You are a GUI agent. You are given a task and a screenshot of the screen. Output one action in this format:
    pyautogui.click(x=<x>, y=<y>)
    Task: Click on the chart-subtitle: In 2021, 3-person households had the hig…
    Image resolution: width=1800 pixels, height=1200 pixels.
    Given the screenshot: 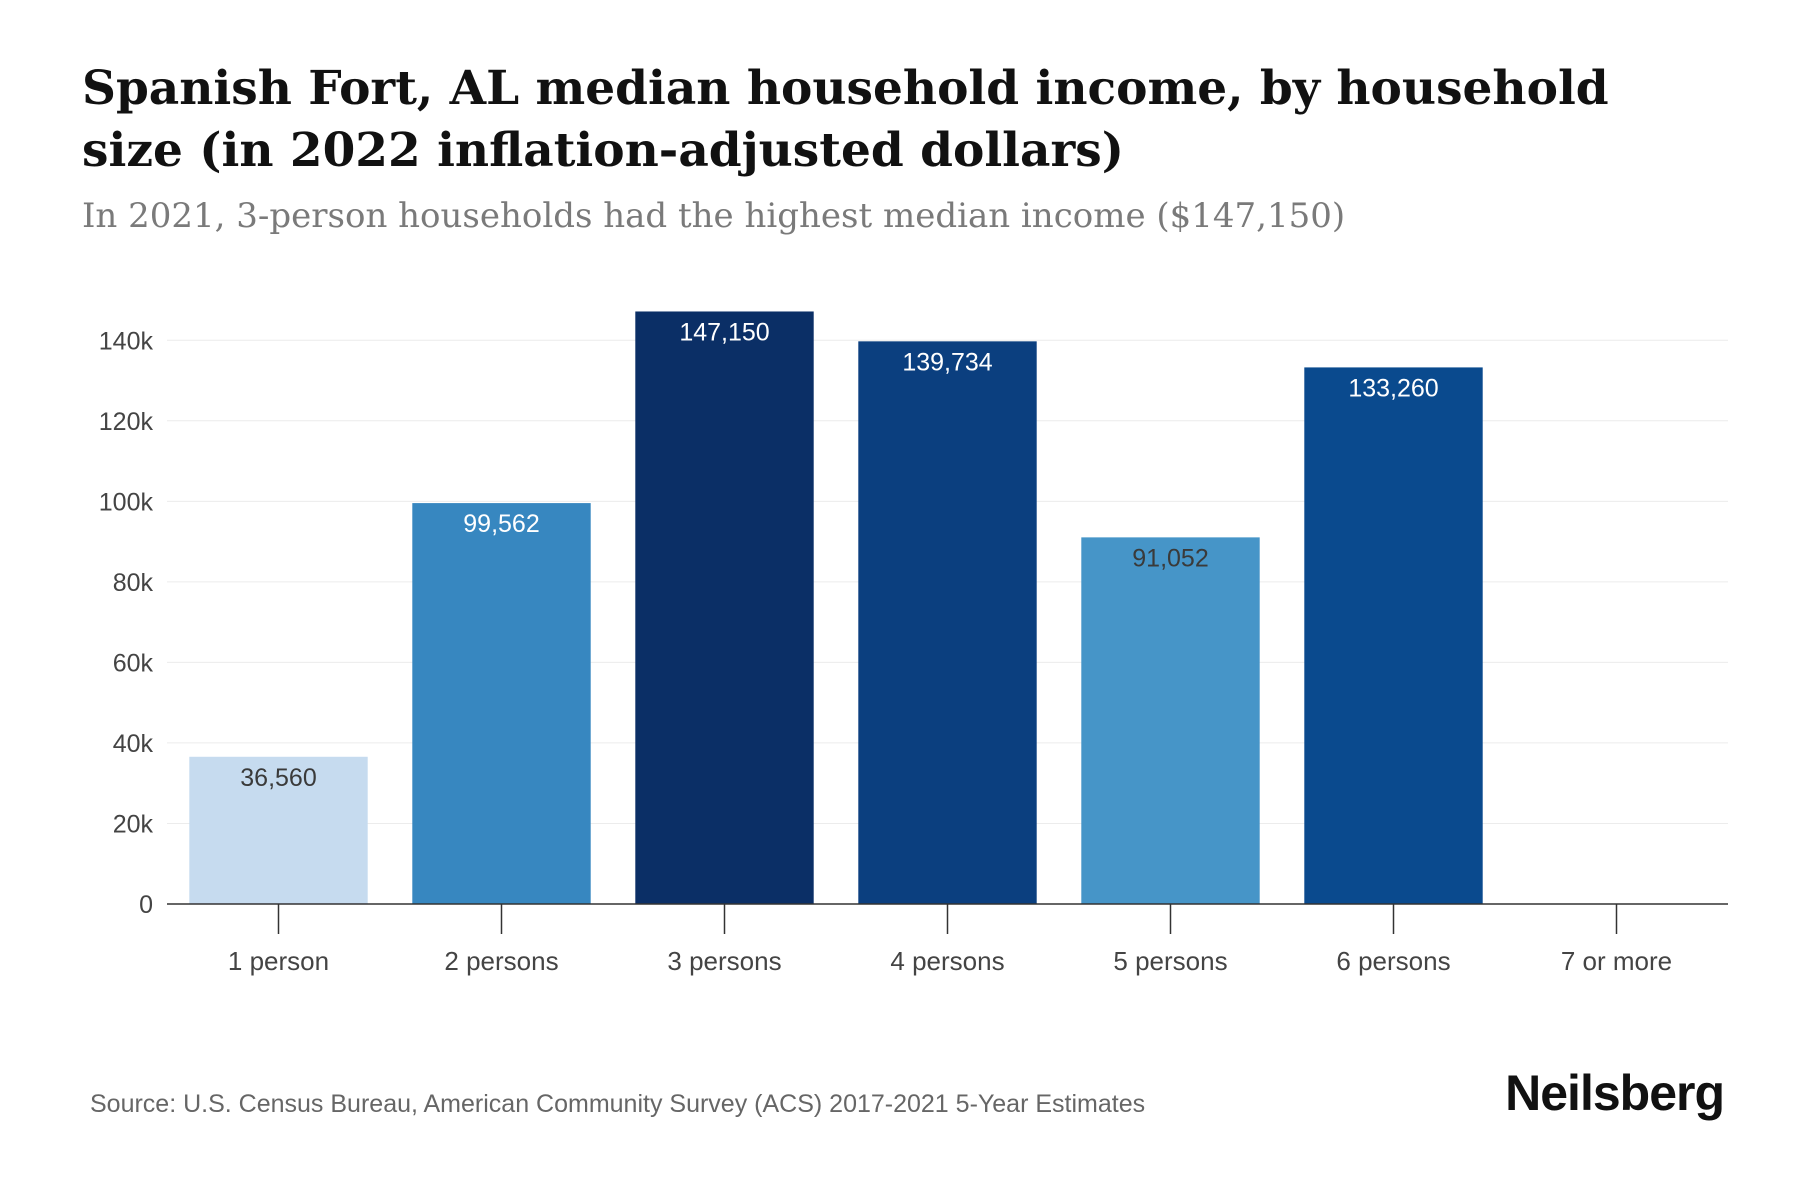 What is the action you would take?
    pyautogui.click(x=714, y=216)
    